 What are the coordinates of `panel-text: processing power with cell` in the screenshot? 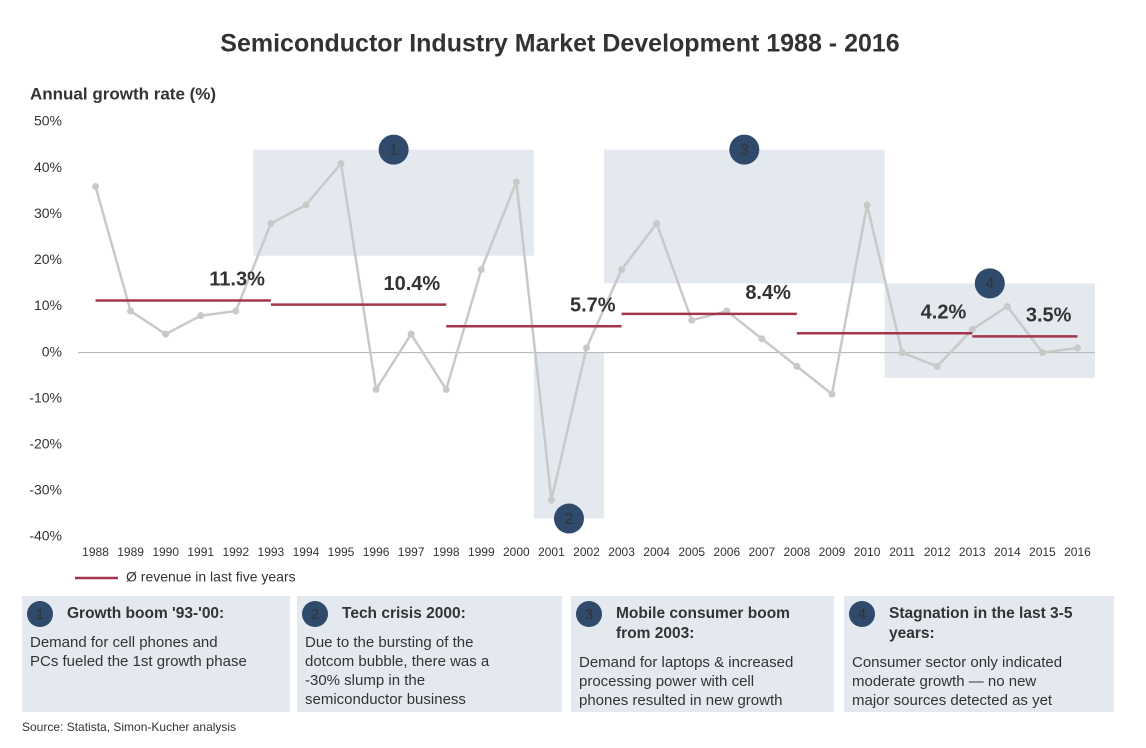 It's located at (666, 681).